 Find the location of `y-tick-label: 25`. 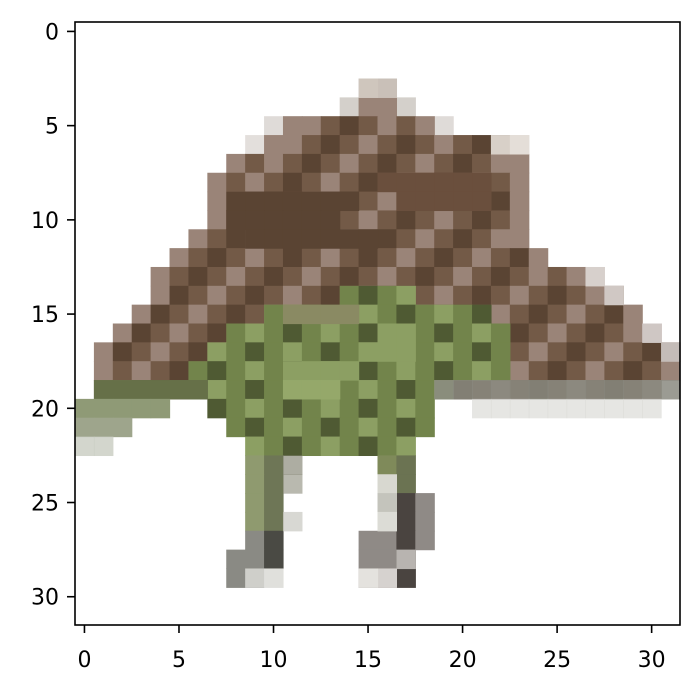

y-tick-label: 25 is located at coordinates (45, 504).